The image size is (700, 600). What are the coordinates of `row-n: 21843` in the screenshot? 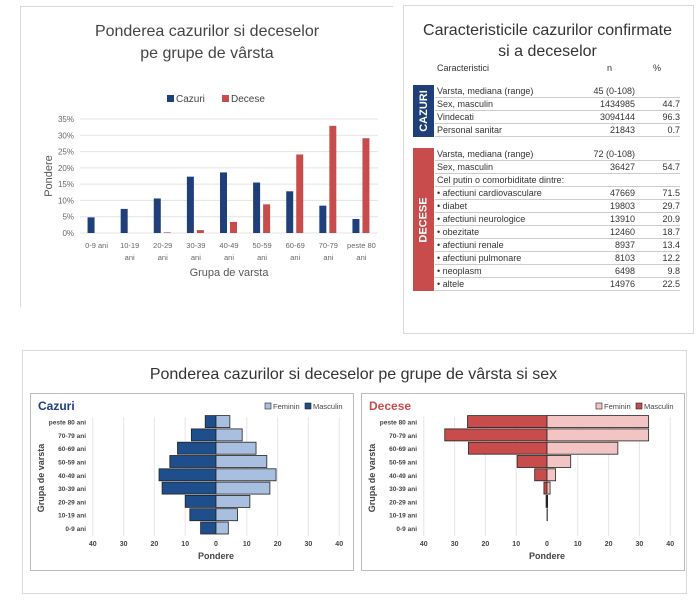 It's located at (622, 130).